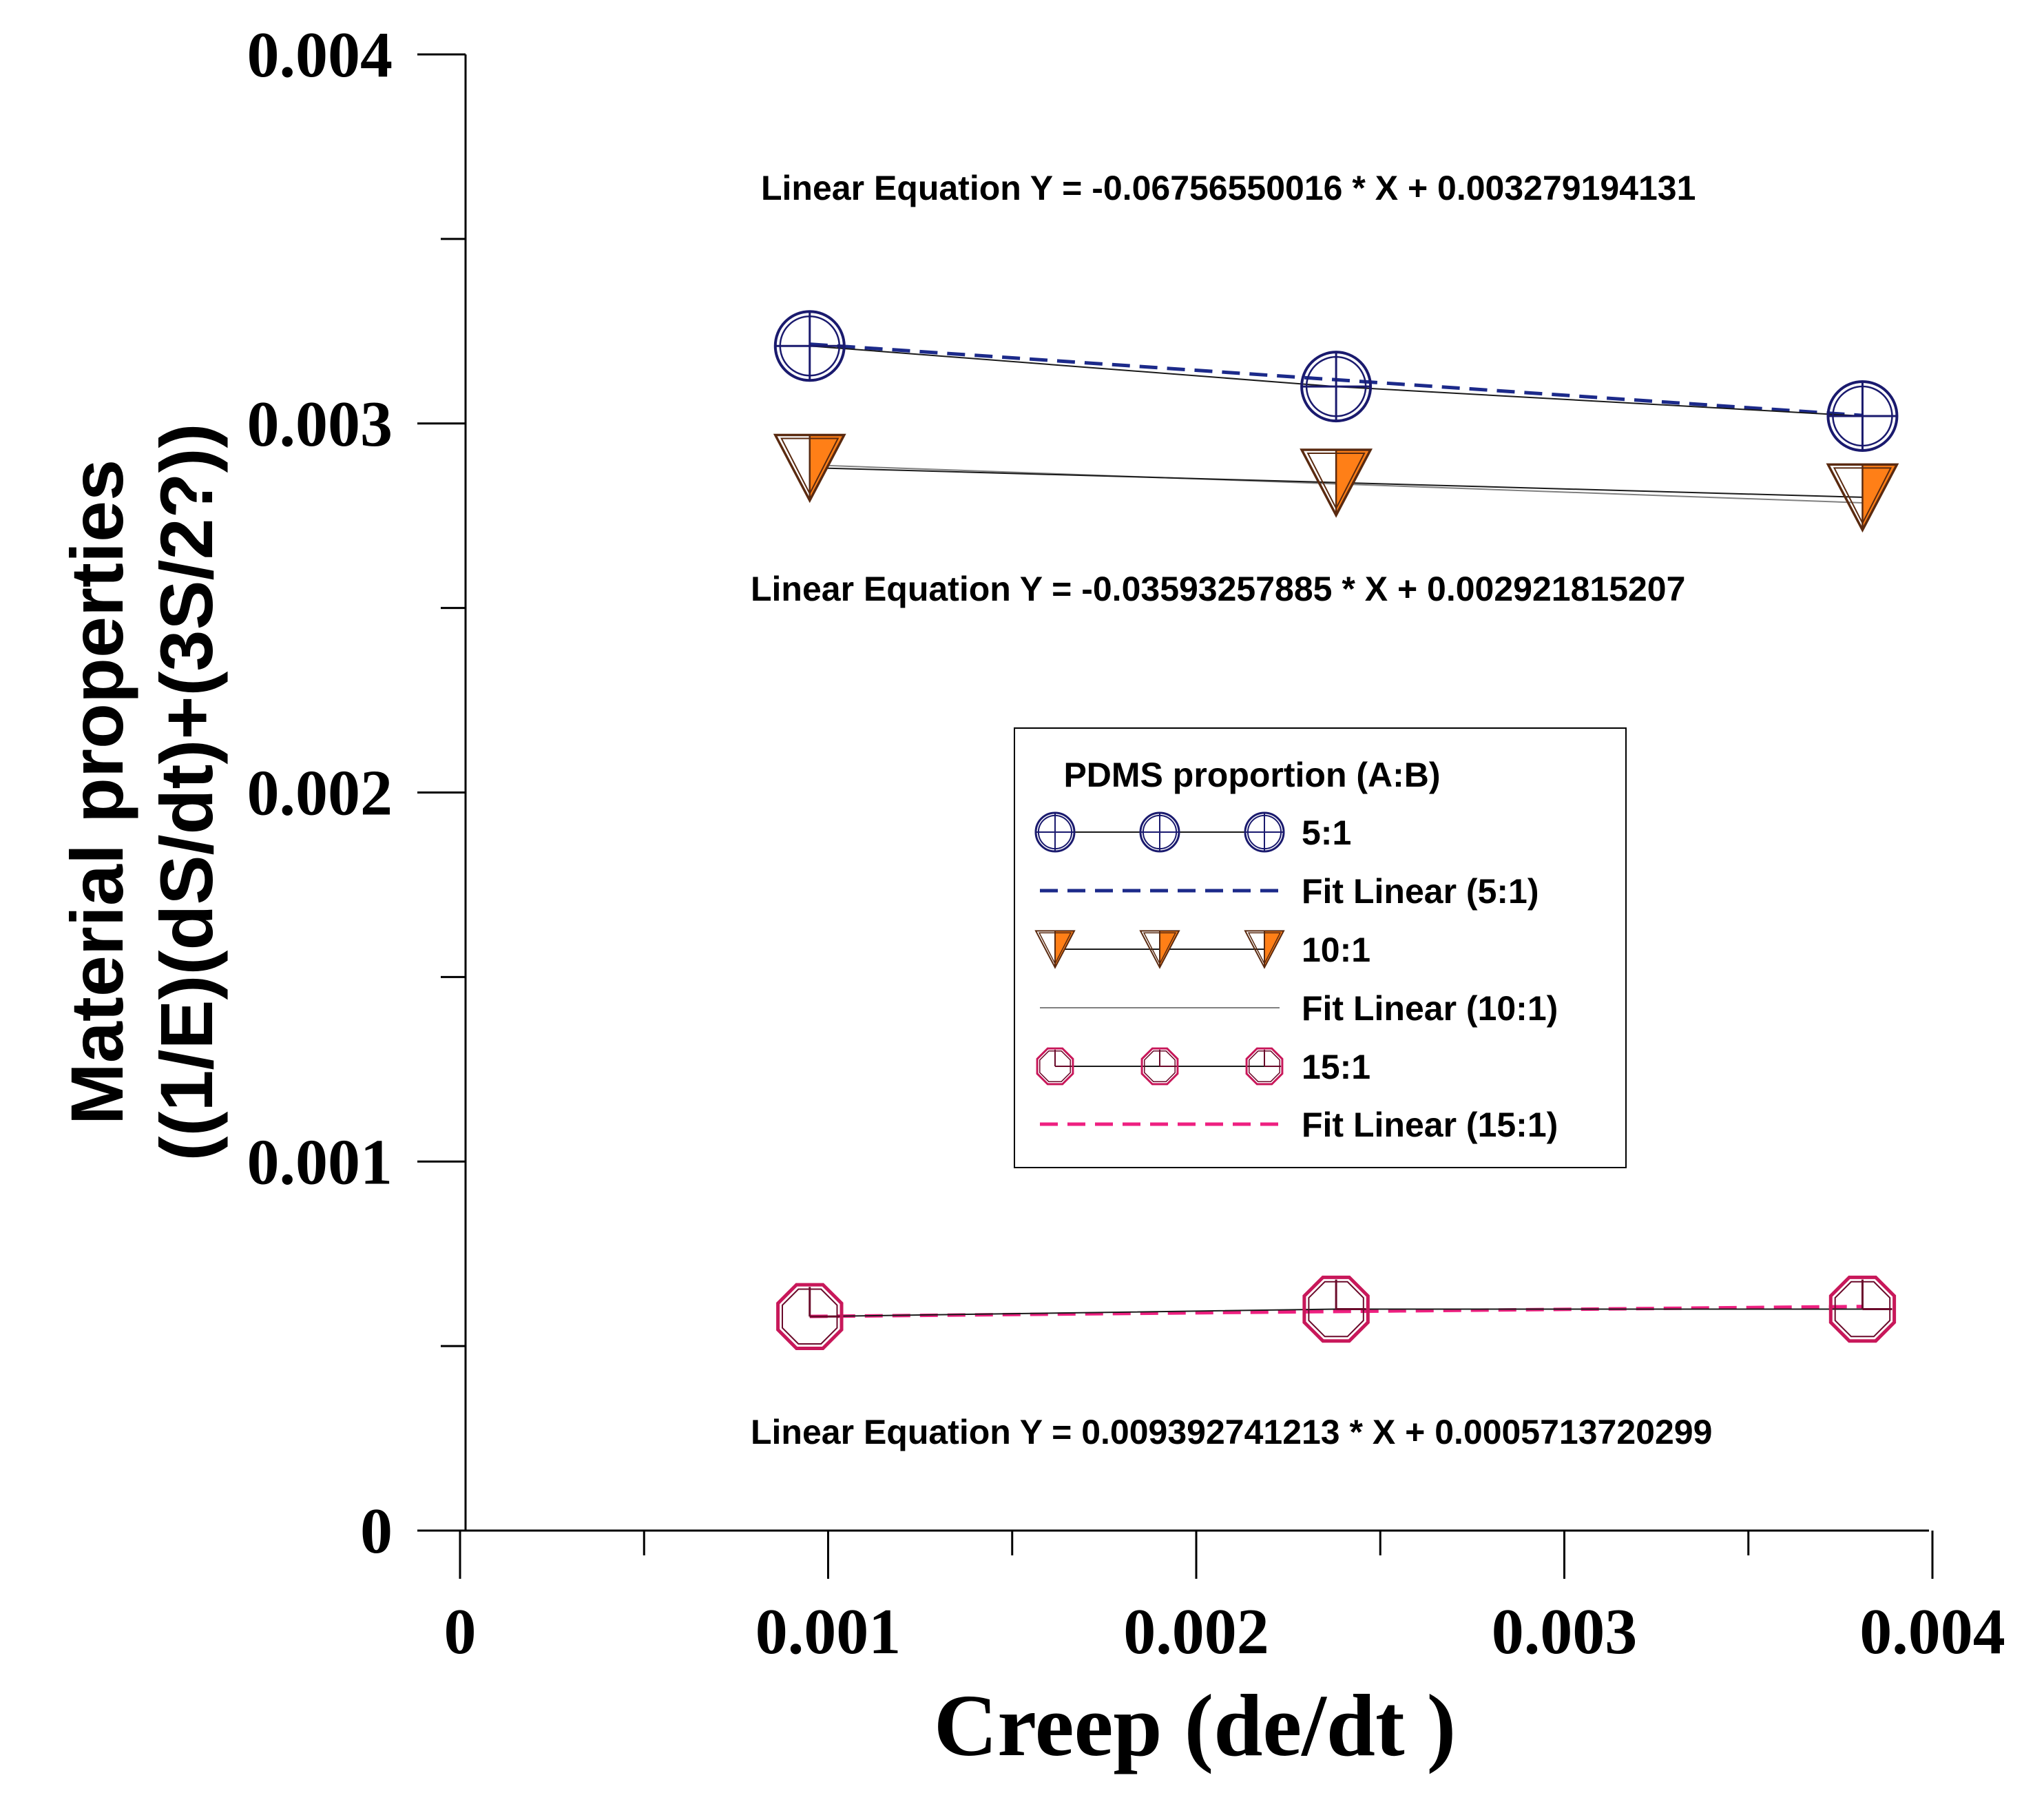 This screenshot has width=2044, height=1813. I want to click on legend-entry: Fit Linear (10:1), so click(1299, 1008).